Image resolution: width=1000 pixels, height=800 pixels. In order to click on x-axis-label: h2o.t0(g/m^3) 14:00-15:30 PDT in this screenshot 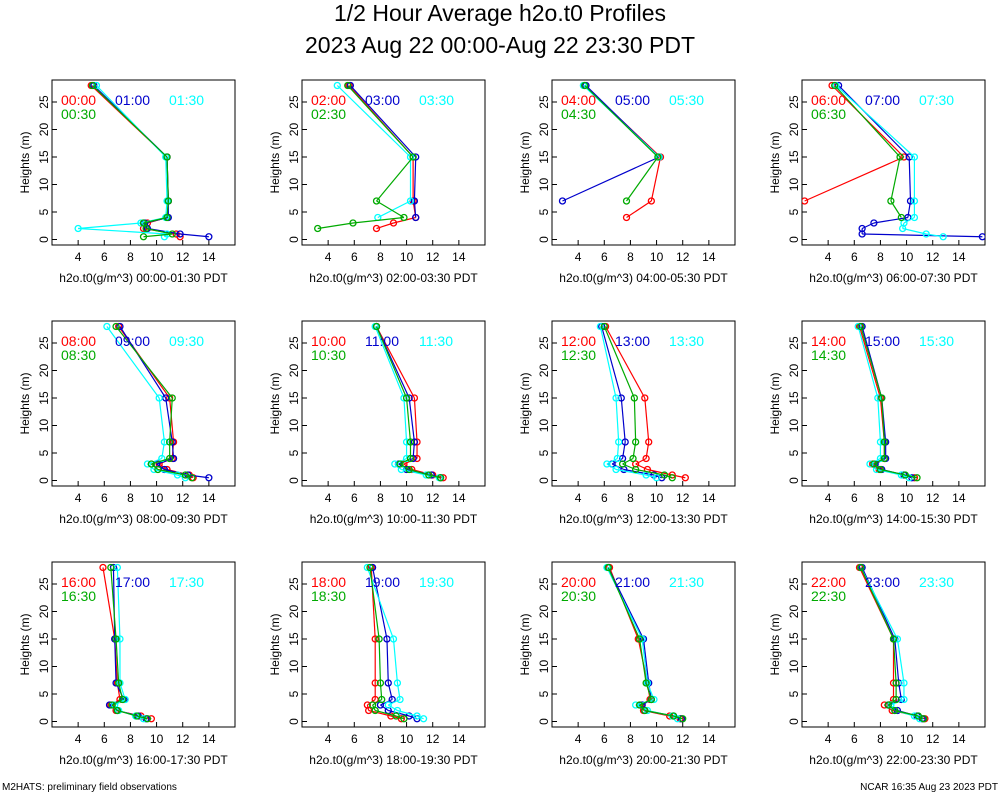, I will do `click(893, 519)`.